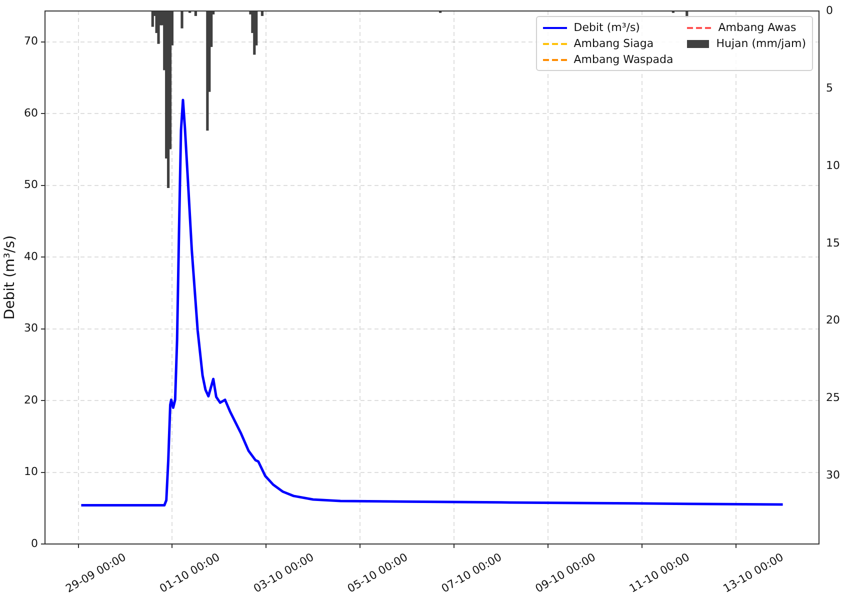  What do you see at coordinates (829, 10) in the screenshot?
I see `y2-tick-label: 0` at bounding box center [829, 10].